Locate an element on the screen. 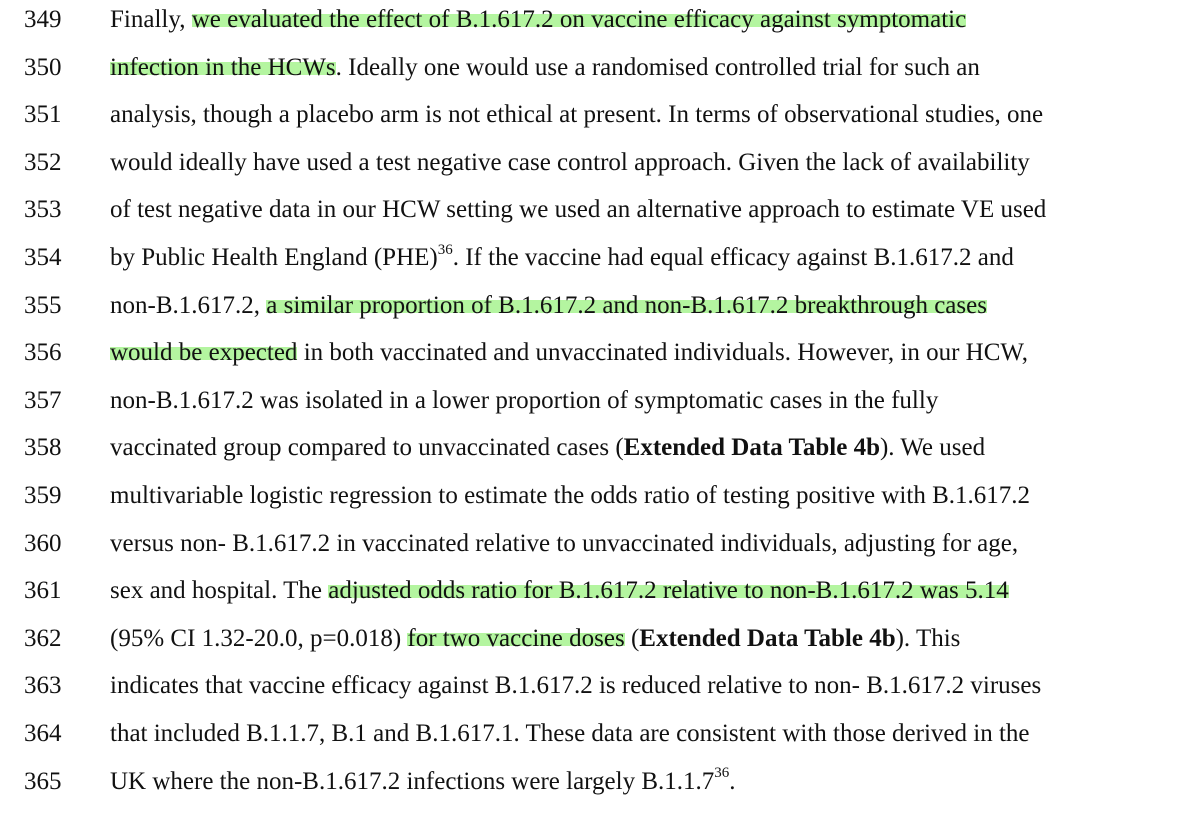  text-run: non-B.1.617.2, is located at coordinates (188, 305).